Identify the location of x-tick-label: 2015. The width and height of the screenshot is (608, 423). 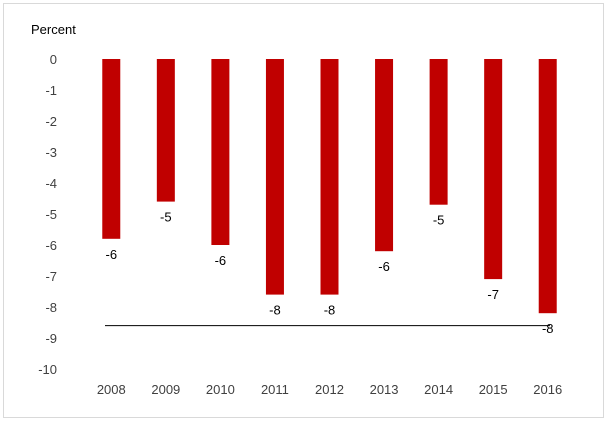
(493, 389).